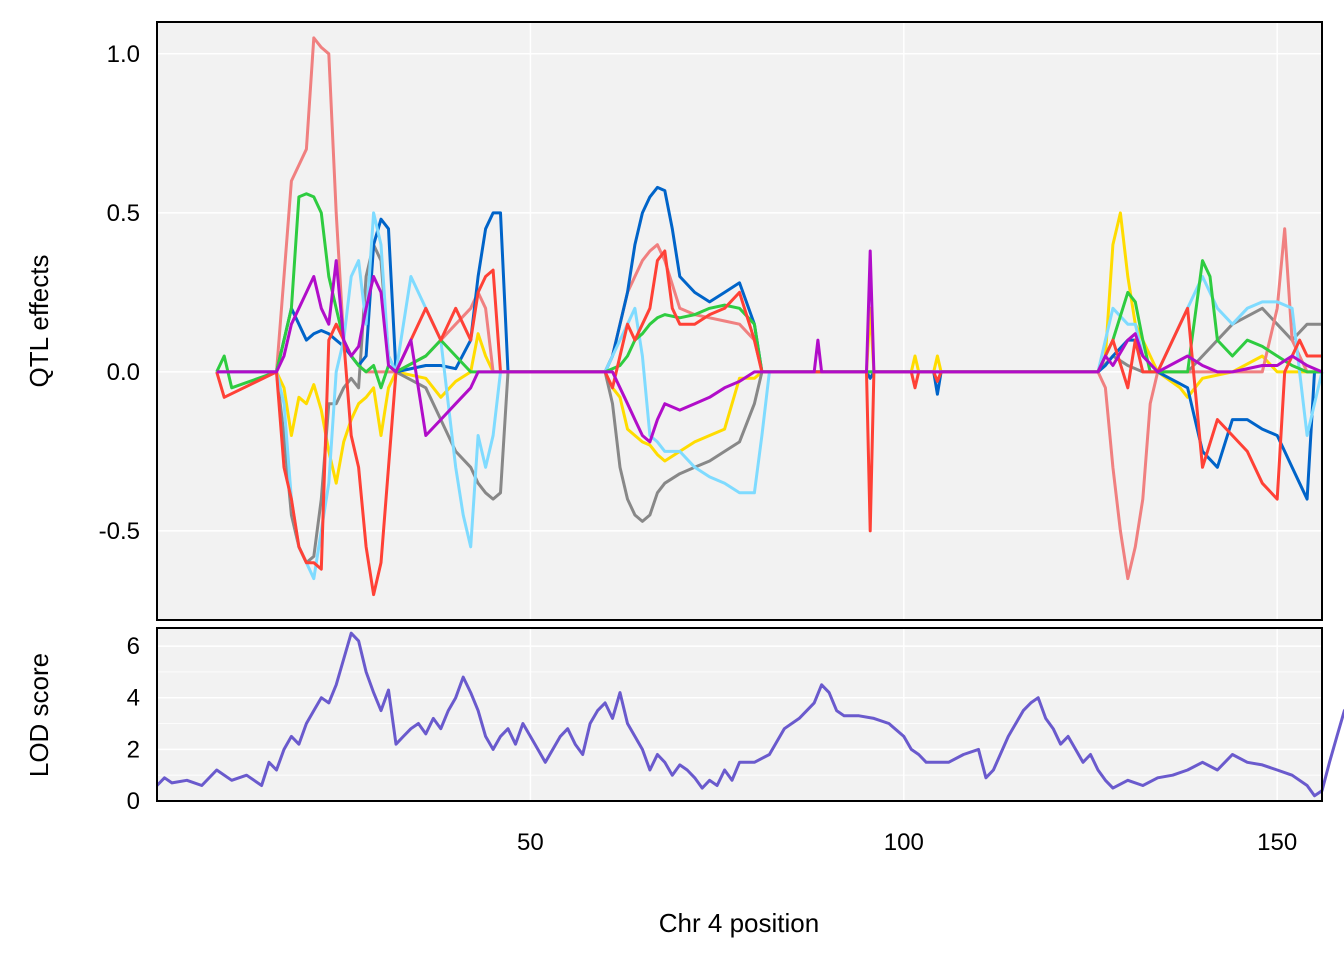 This screenshot has height=960, width=1344. What do you see at coordinates (1277, 842) in the screenshot?
I see `xtick-label: 150` at bounding box center [1277, 842].